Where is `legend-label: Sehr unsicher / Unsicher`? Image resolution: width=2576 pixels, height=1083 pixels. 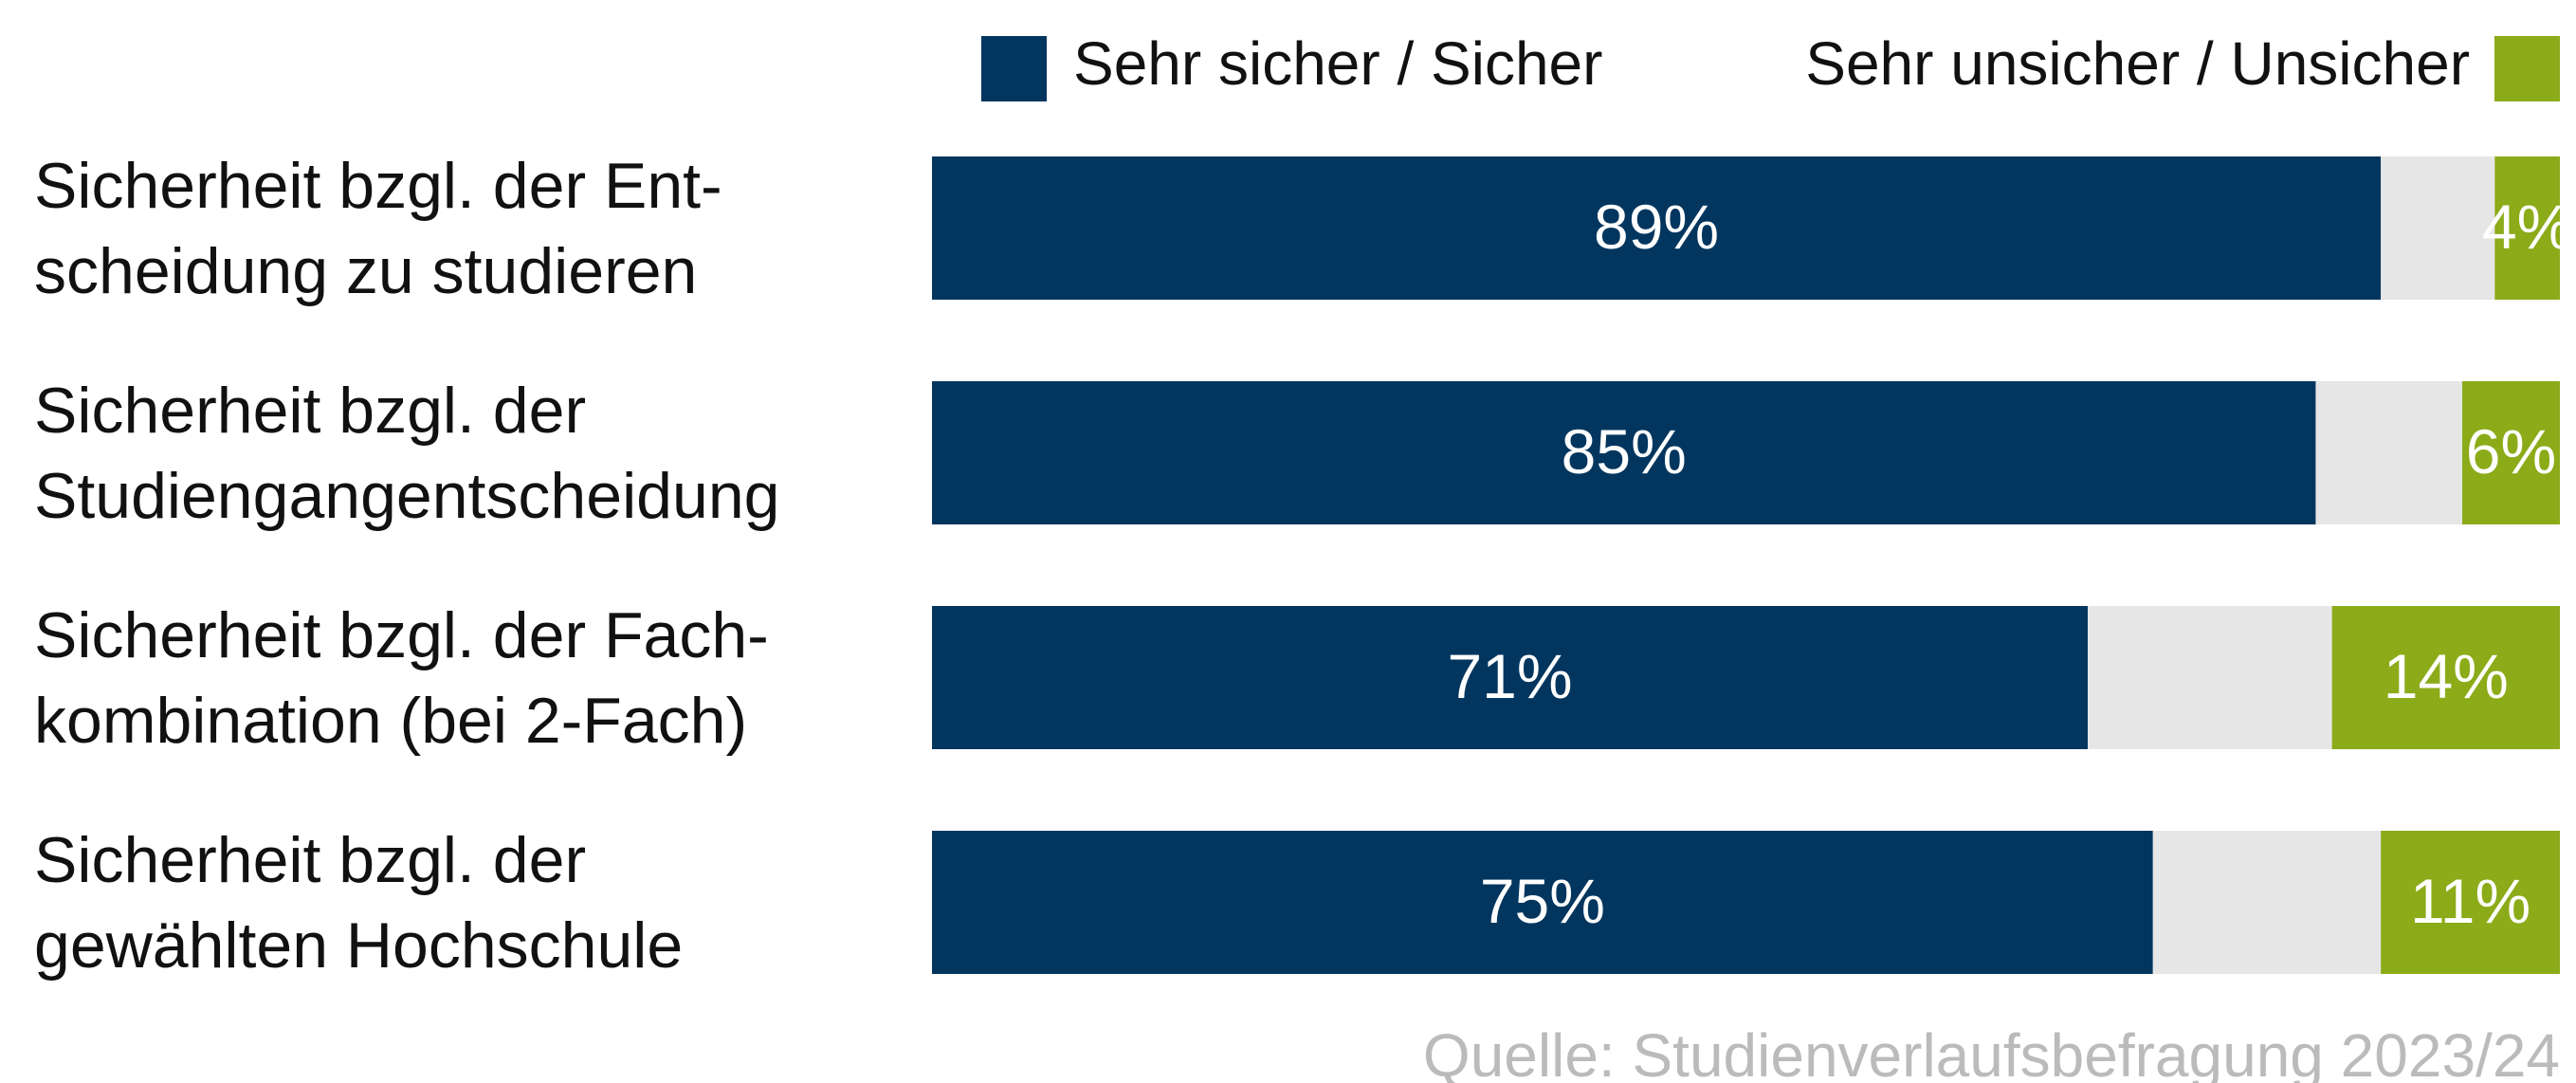 legend-label: Sehr unsicher / Unsicher is located at coordinates (2137, 63).